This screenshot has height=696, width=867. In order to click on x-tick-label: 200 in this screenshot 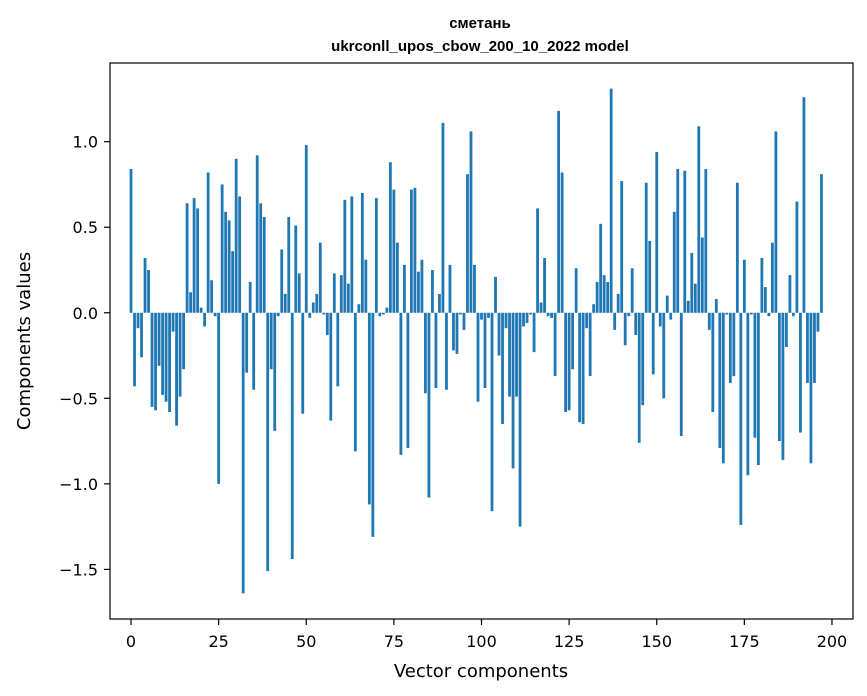, I will do `click(832, 641)`.